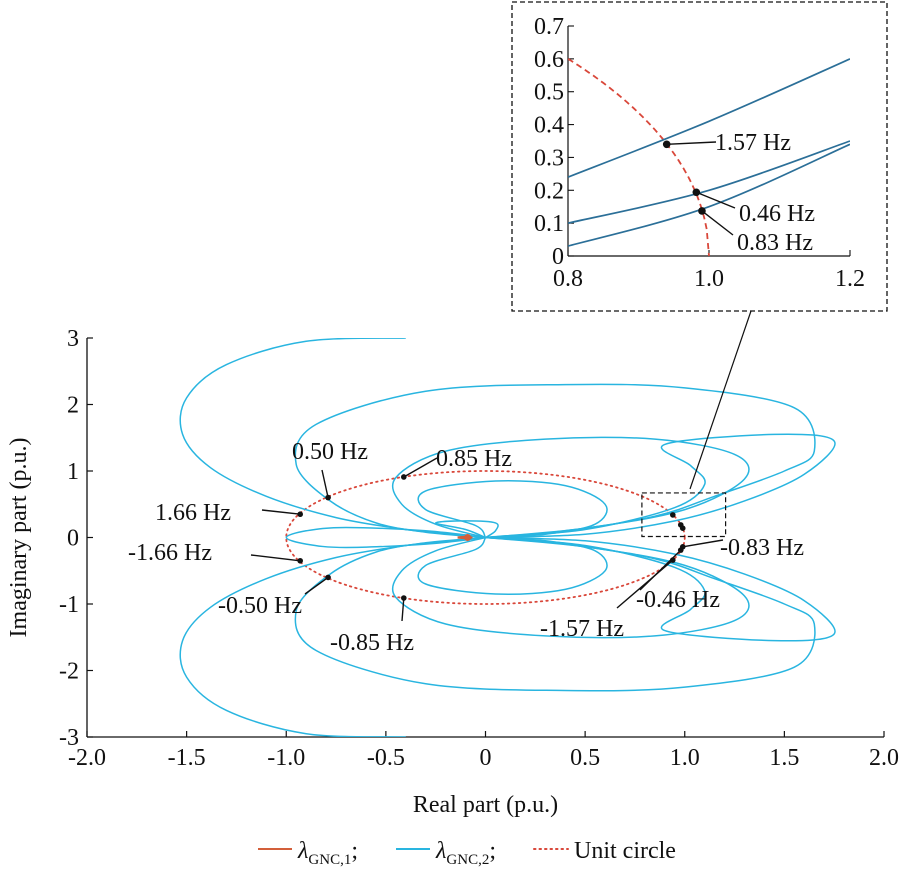 Image resolution: width=907 pixels, height=878 pixels. I want to click on x-tick-label: -0.5, so click(386, 758).